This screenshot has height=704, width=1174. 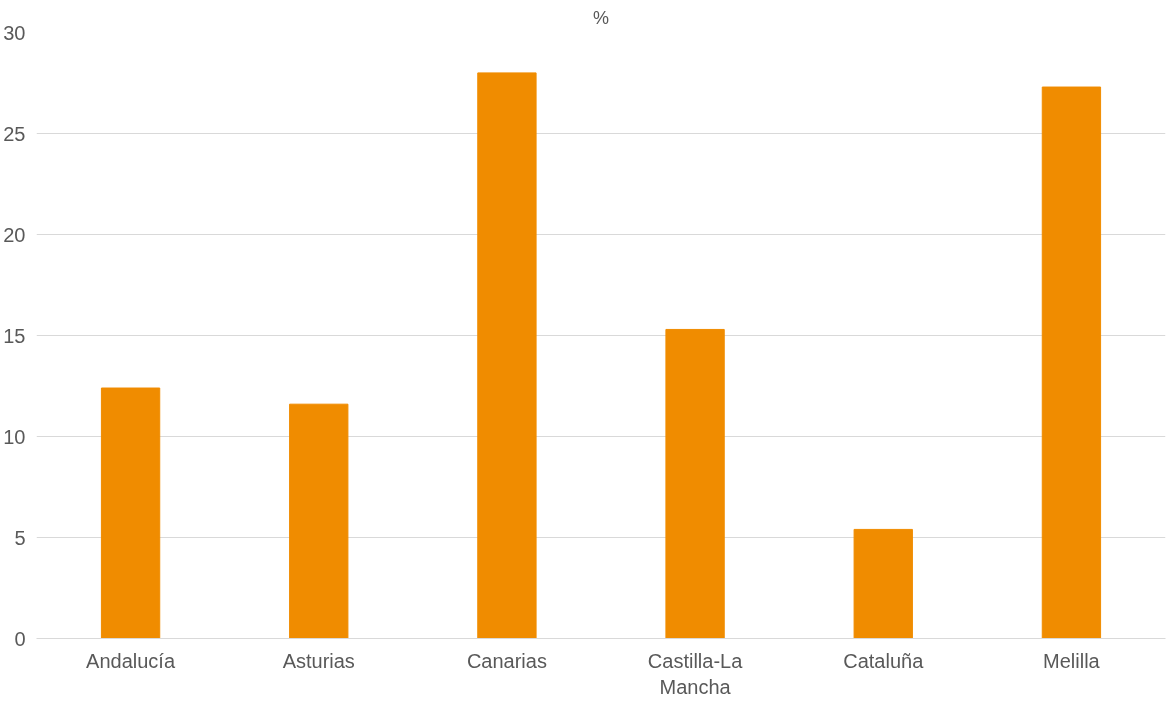 I want to click on y-tick-label: 30, so click(x=14, y=32).